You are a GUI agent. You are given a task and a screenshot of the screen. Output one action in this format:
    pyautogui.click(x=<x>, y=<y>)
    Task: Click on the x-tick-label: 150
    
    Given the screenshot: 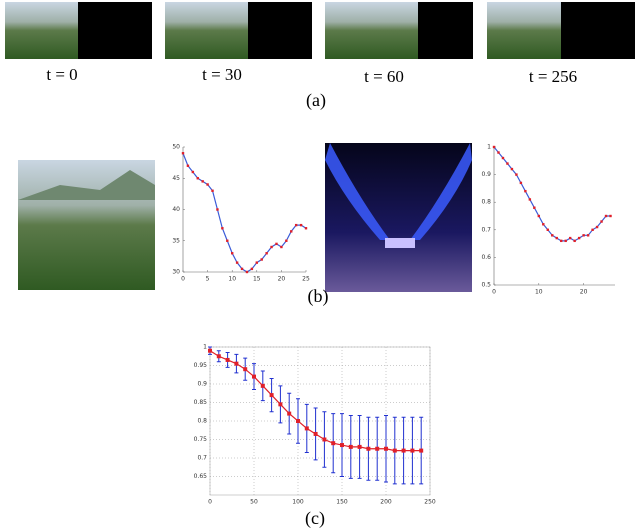 What is the action you would take?
    pyautogui.click(x=342, y=502)
    